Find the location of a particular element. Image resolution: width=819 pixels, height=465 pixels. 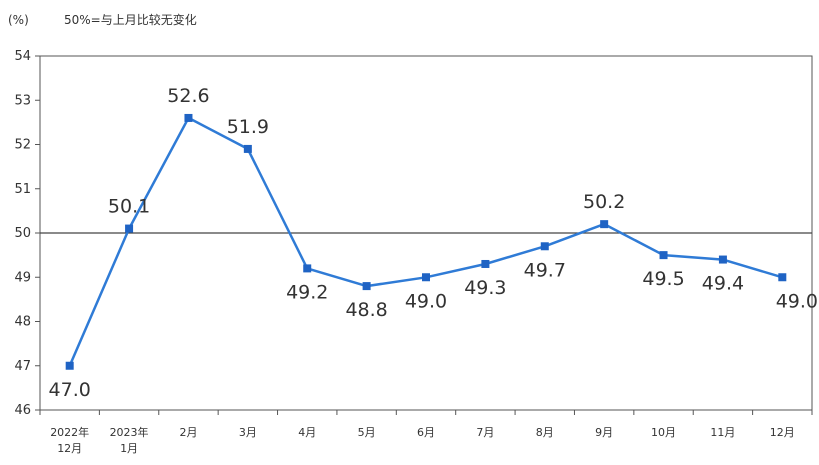

y-tick-label: 46 is located at coordinates (22, 410).